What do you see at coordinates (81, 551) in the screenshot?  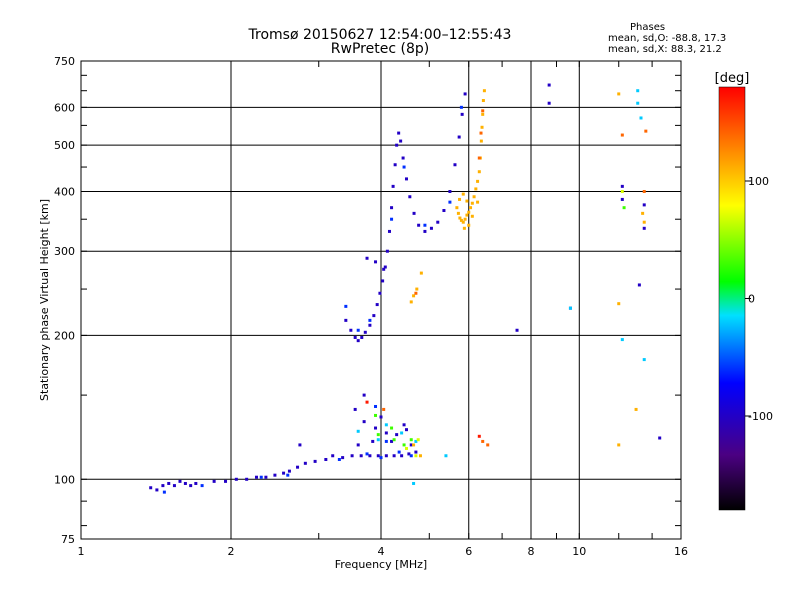 I see `x-tick-label: 1` at bounding box center [81, 551].